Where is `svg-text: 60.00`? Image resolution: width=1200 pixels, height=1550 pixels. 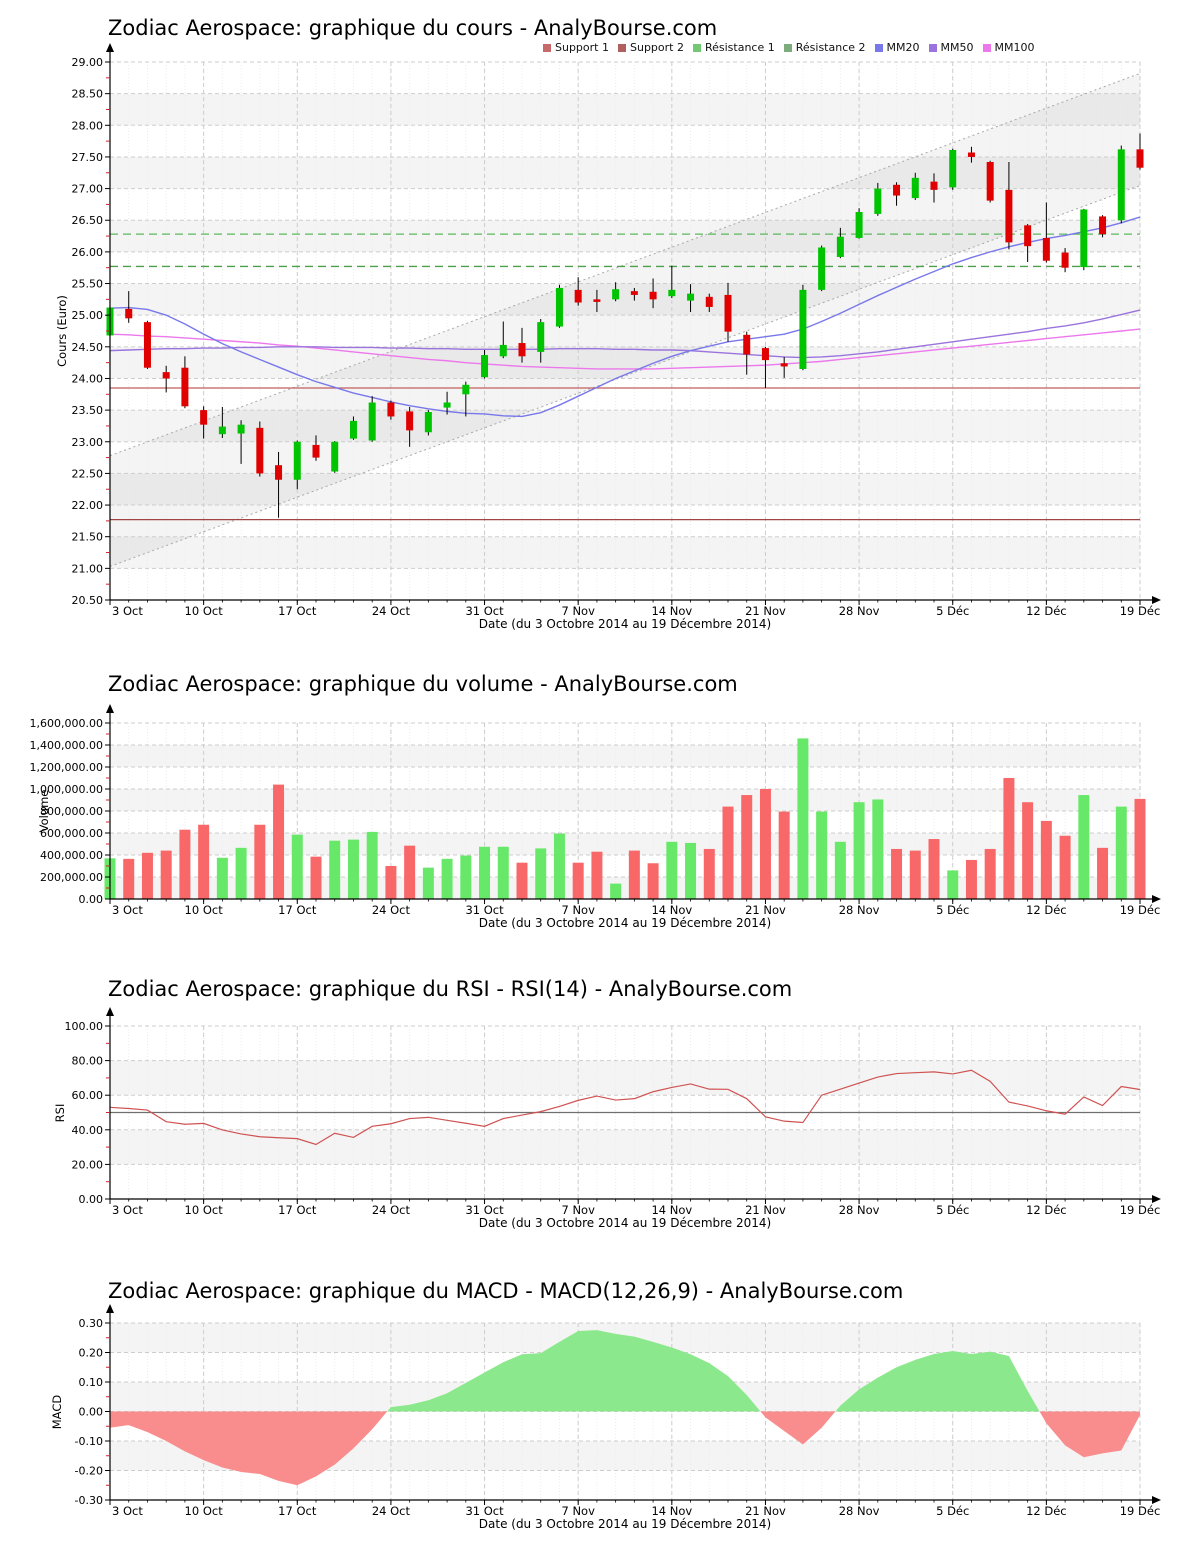
svg-text: 60.00 is located at coordinates (88, 1095).